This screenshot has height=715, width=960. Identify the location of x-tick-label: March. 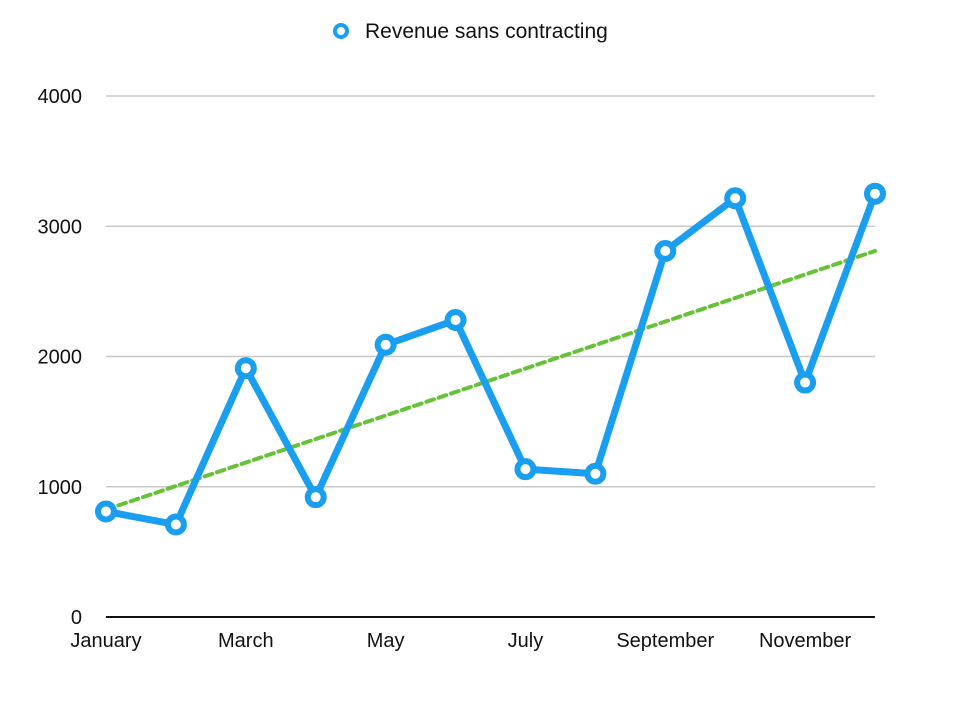
(246, 641).